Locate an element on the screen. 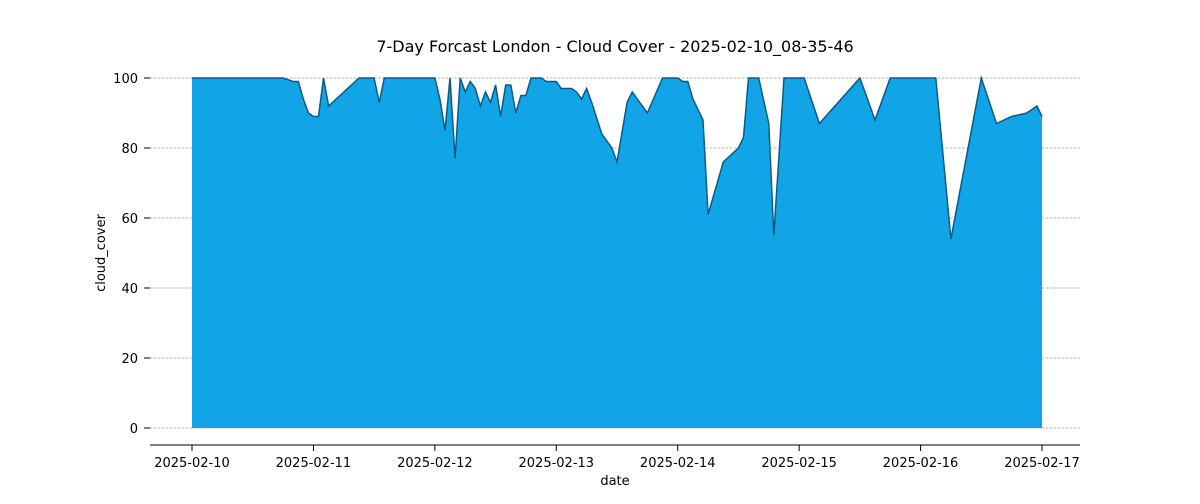  x-tick-label: 2025-02-12 is located at coordinates (435, 463).